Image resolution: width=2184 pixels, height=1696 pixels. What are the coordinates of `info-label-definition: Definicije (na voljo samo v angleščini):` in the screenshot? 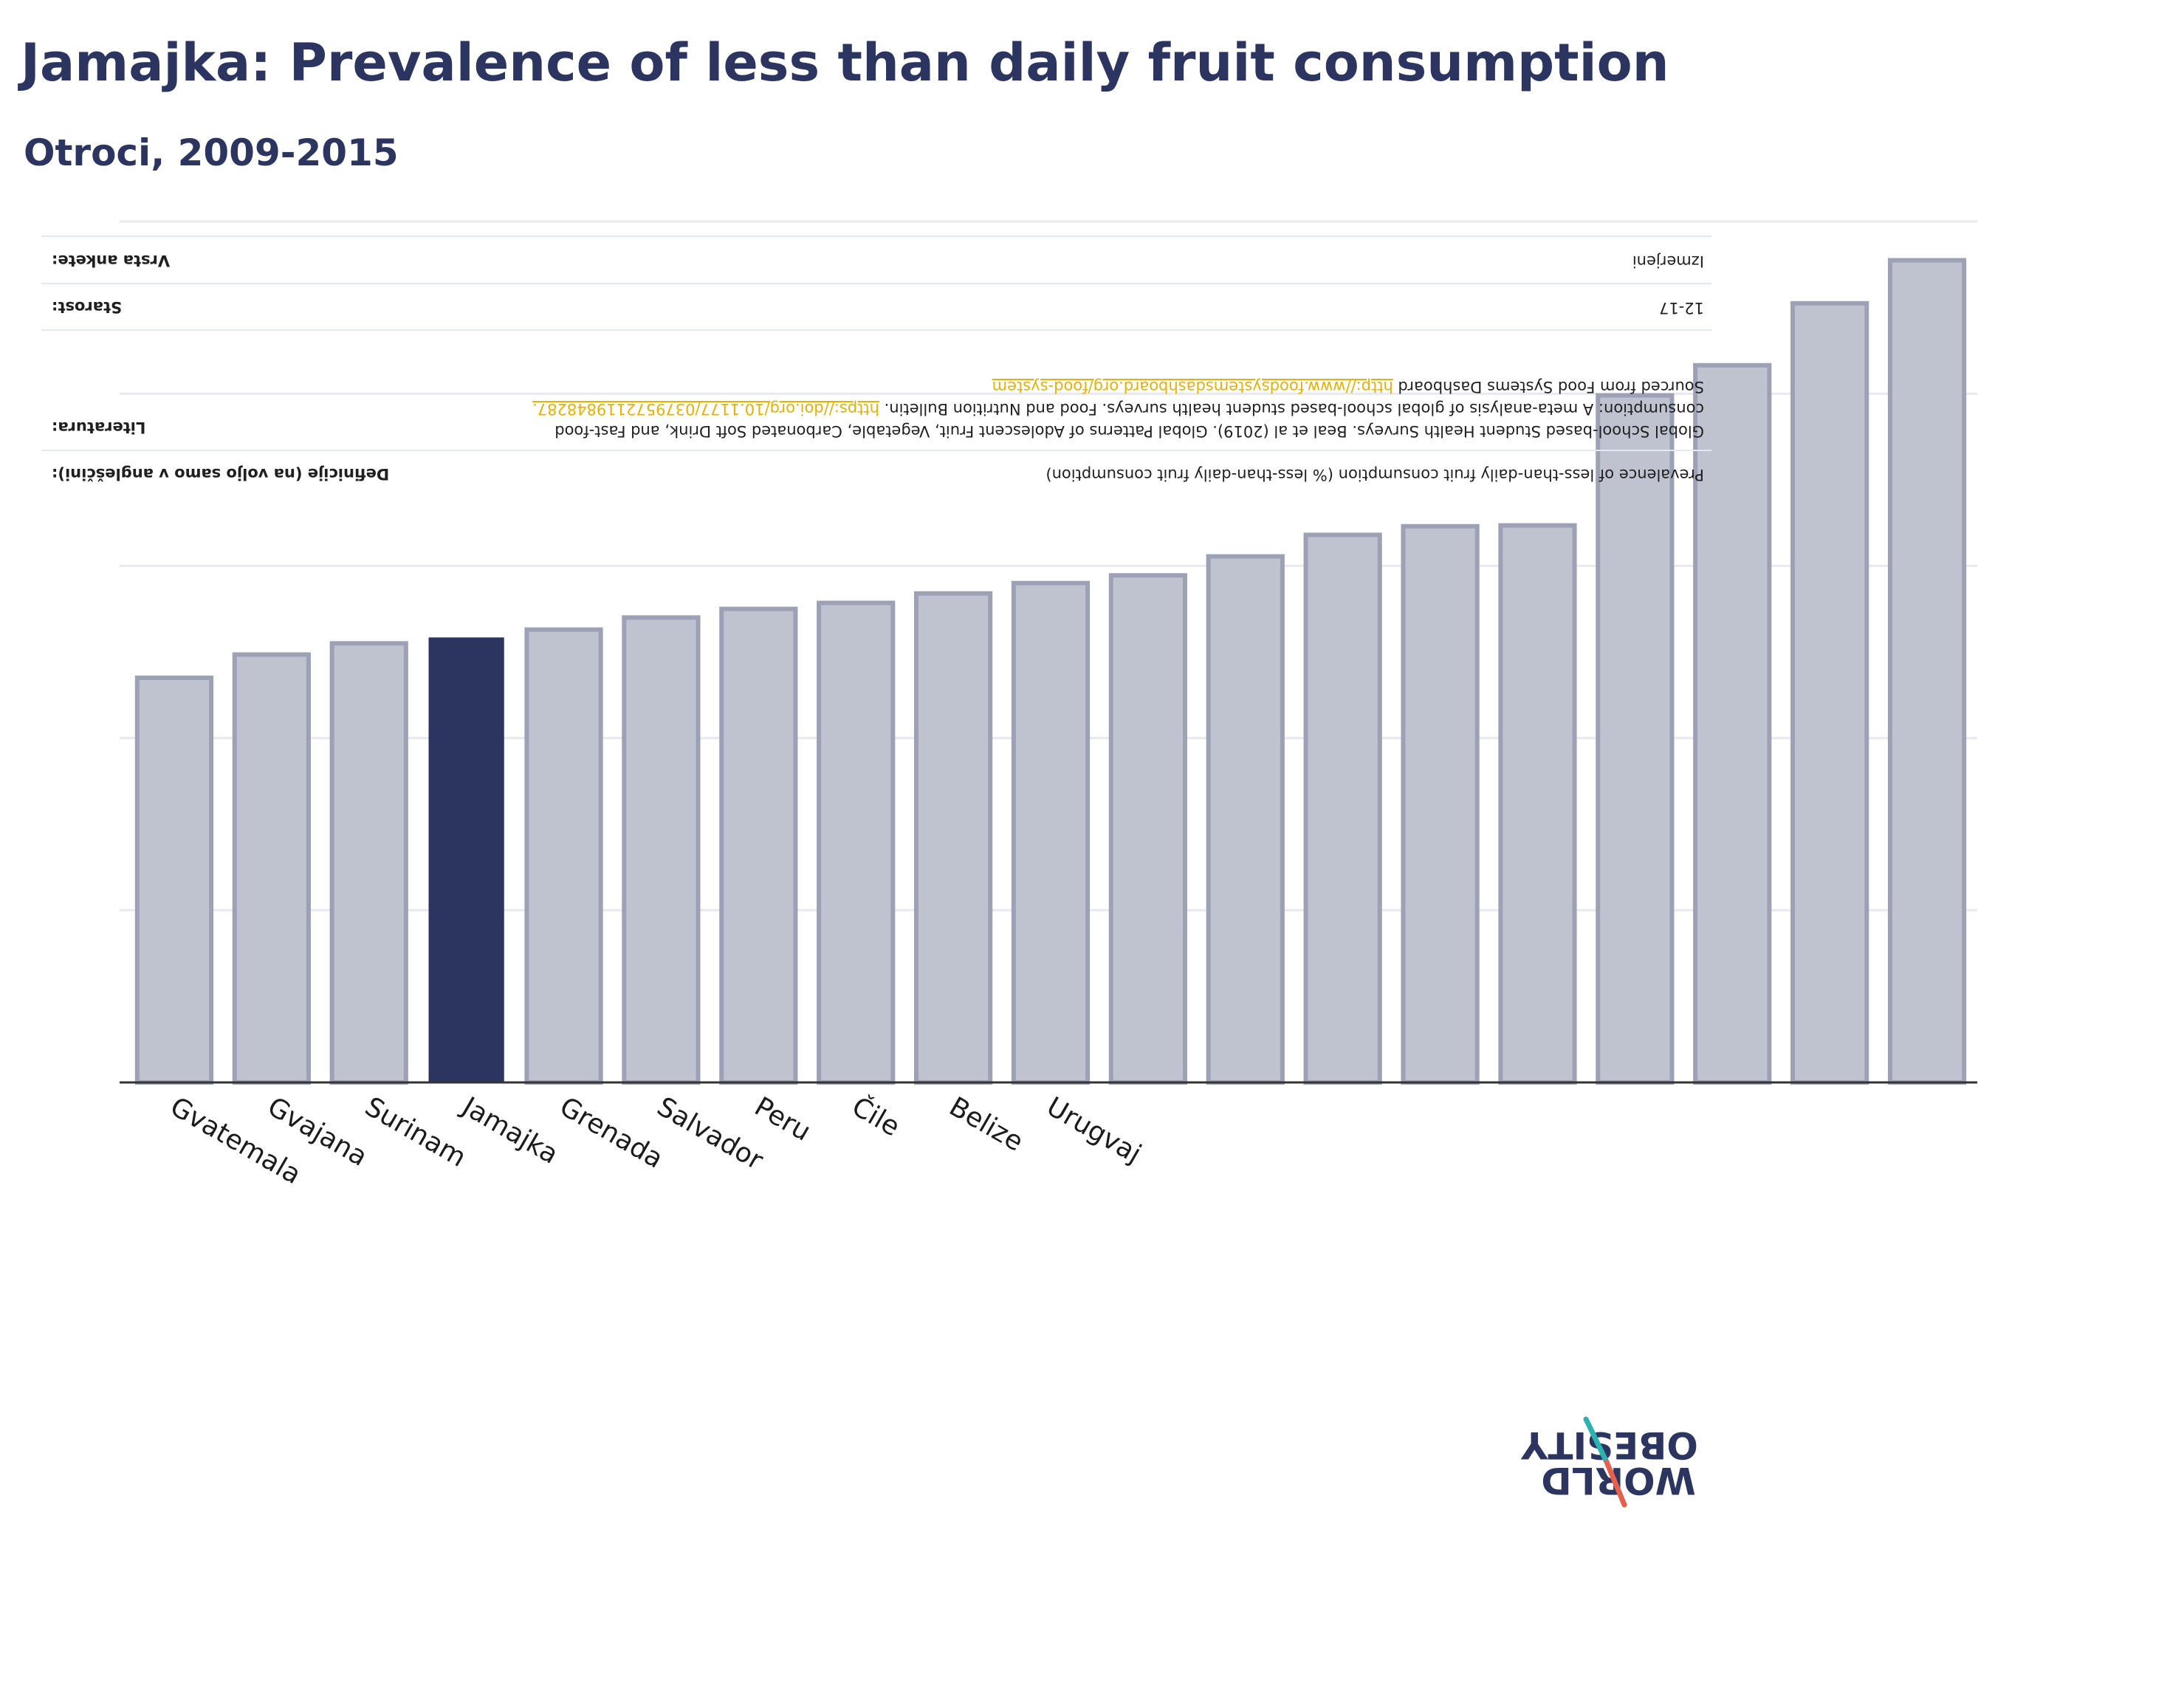 It's located at (221, 474).